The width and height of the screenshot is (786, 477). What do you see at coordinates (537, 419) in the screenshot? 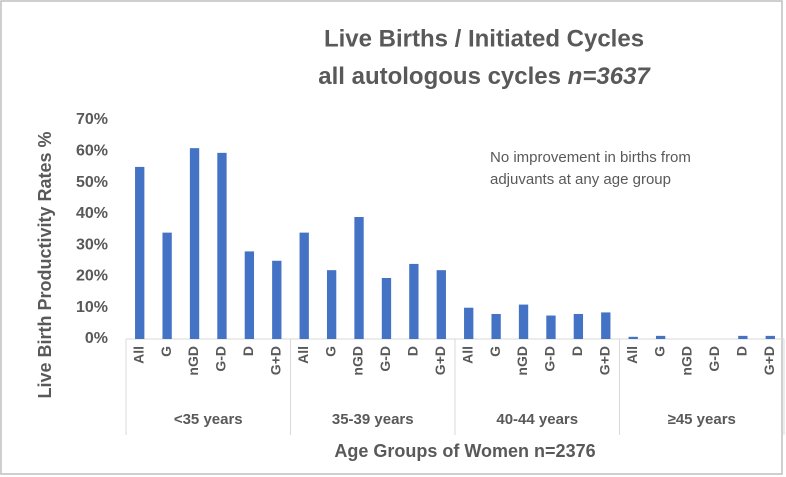
I see `group-label: 40-44 years` at bounding box center [537, 419].